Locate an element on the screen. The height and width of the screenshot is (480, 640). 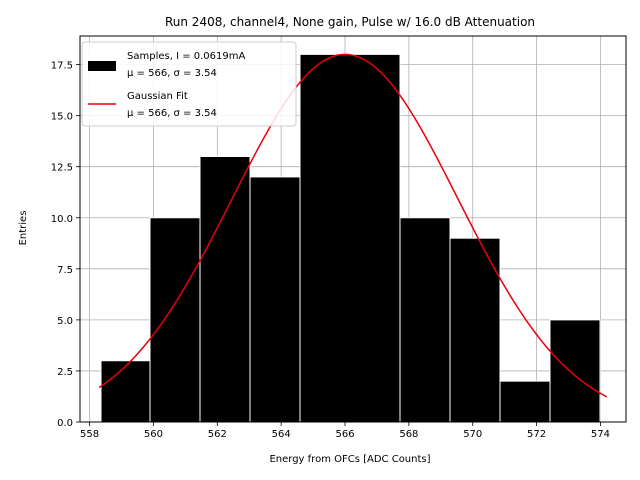
x-axis-label: Energy from OFCs [ADC Counts] is located at coordinates (349, 459).